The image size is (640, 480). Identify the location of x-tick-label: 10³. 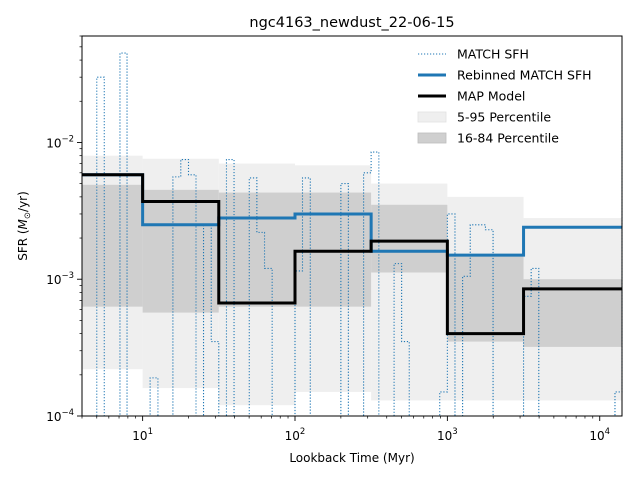
(447, 435).